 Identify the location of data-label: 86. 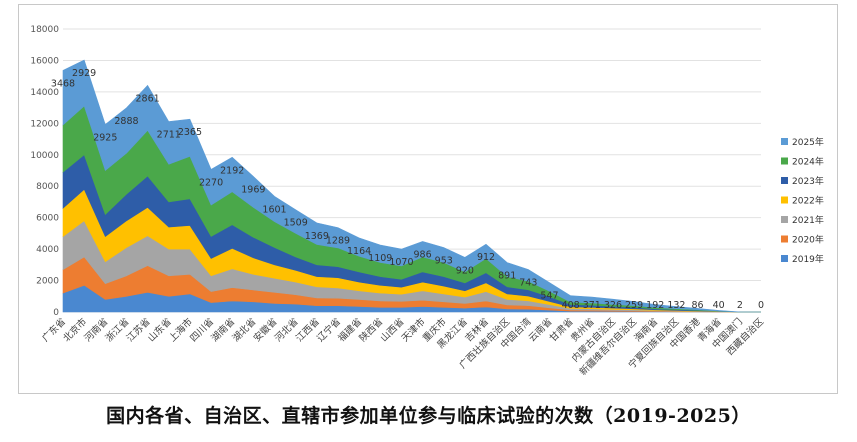
(697, 305).